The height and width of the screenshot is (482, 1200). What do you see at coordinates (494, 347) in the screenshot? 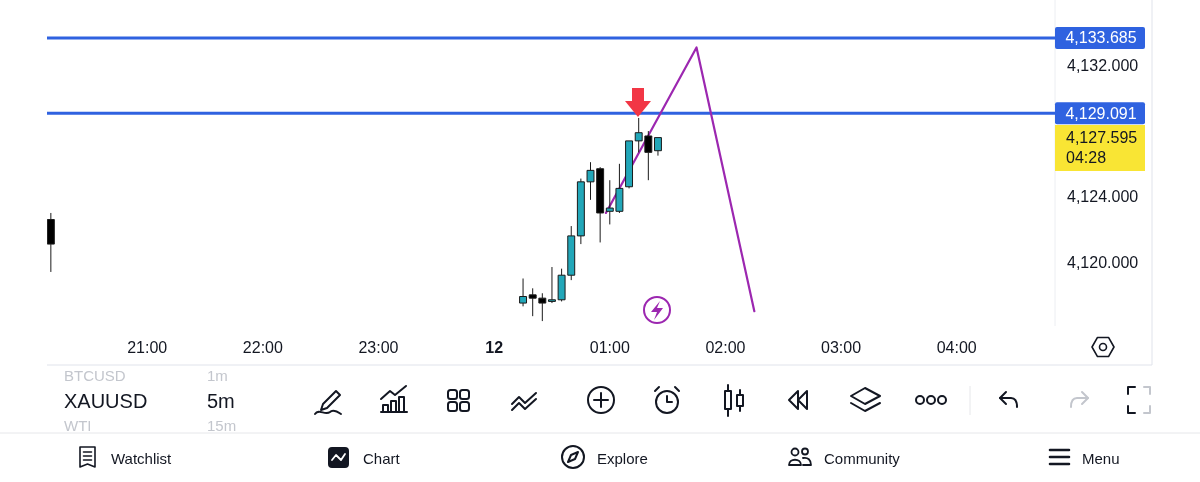
I see `x-tick-label: 12` at bounding box center [494, 347].